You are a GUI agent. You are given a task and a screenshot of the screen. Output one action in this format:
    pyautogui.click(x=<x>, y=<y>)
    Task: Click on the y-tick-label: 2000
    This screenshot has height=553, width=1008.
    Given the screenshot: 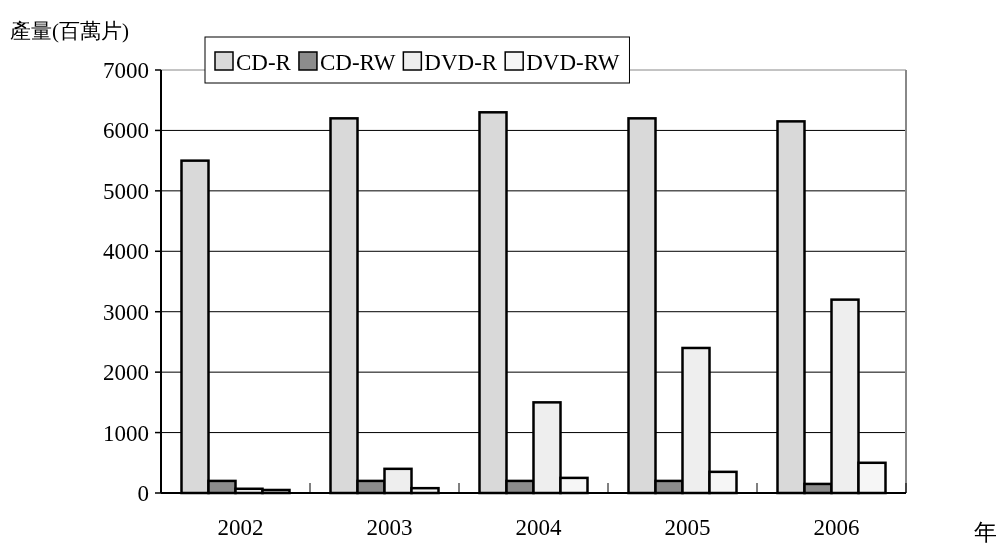 What is the action you would take?
    pyautogui.click(x=126, y=373)
    